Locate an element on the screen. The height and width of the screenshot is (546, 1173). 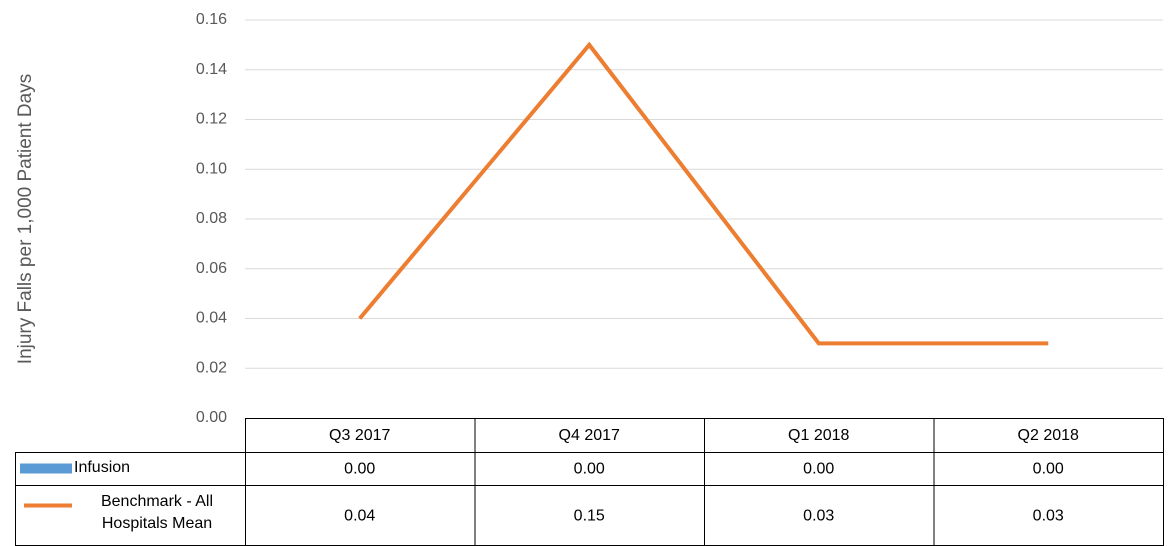
y-tick-label: 0.16 is located at coordinates (211, 19).